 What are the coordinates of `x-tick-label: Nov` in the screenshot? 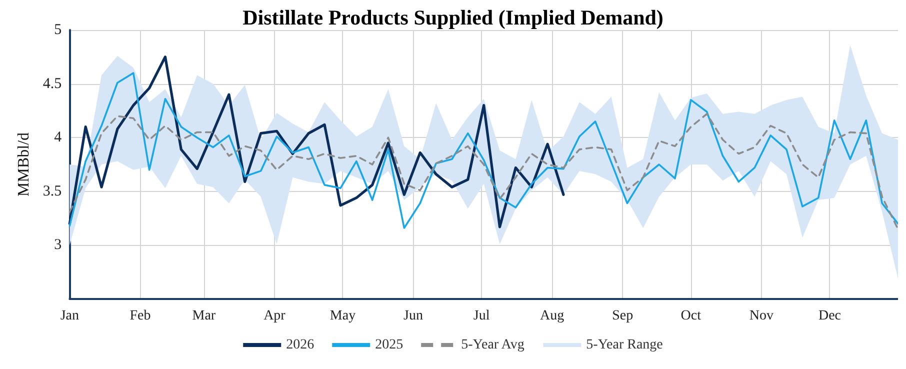 It's located at (761, 316).